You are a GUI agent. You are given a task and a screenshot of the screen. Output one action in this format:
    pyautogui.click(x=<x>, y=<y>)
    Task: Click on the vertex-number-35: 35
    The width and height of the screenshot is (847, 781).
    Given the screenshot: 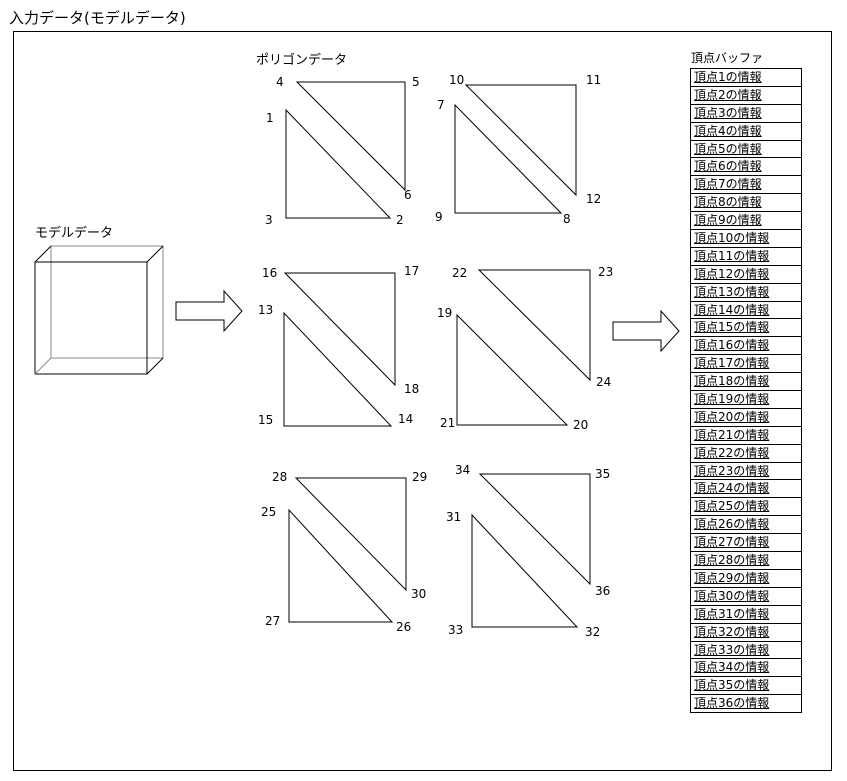 What is the action you would take?
    pyautogui.click(x=603, y=474)
    